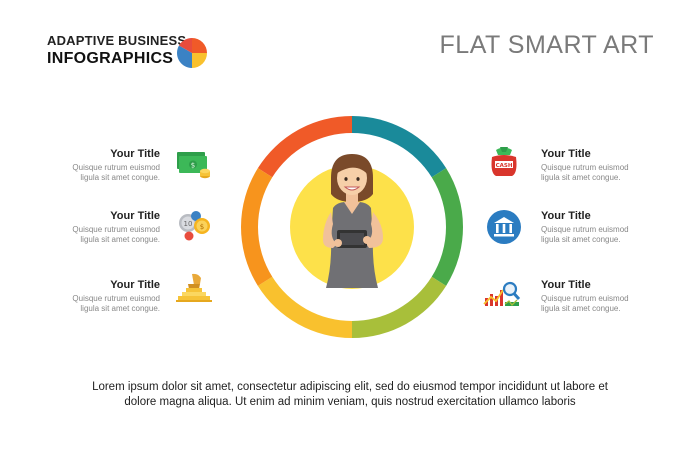 The height and width of the screenshot is (453, 700). Describe the element at coordinates (504, 227) in the screenshot. I see `bank-icon` at that location.